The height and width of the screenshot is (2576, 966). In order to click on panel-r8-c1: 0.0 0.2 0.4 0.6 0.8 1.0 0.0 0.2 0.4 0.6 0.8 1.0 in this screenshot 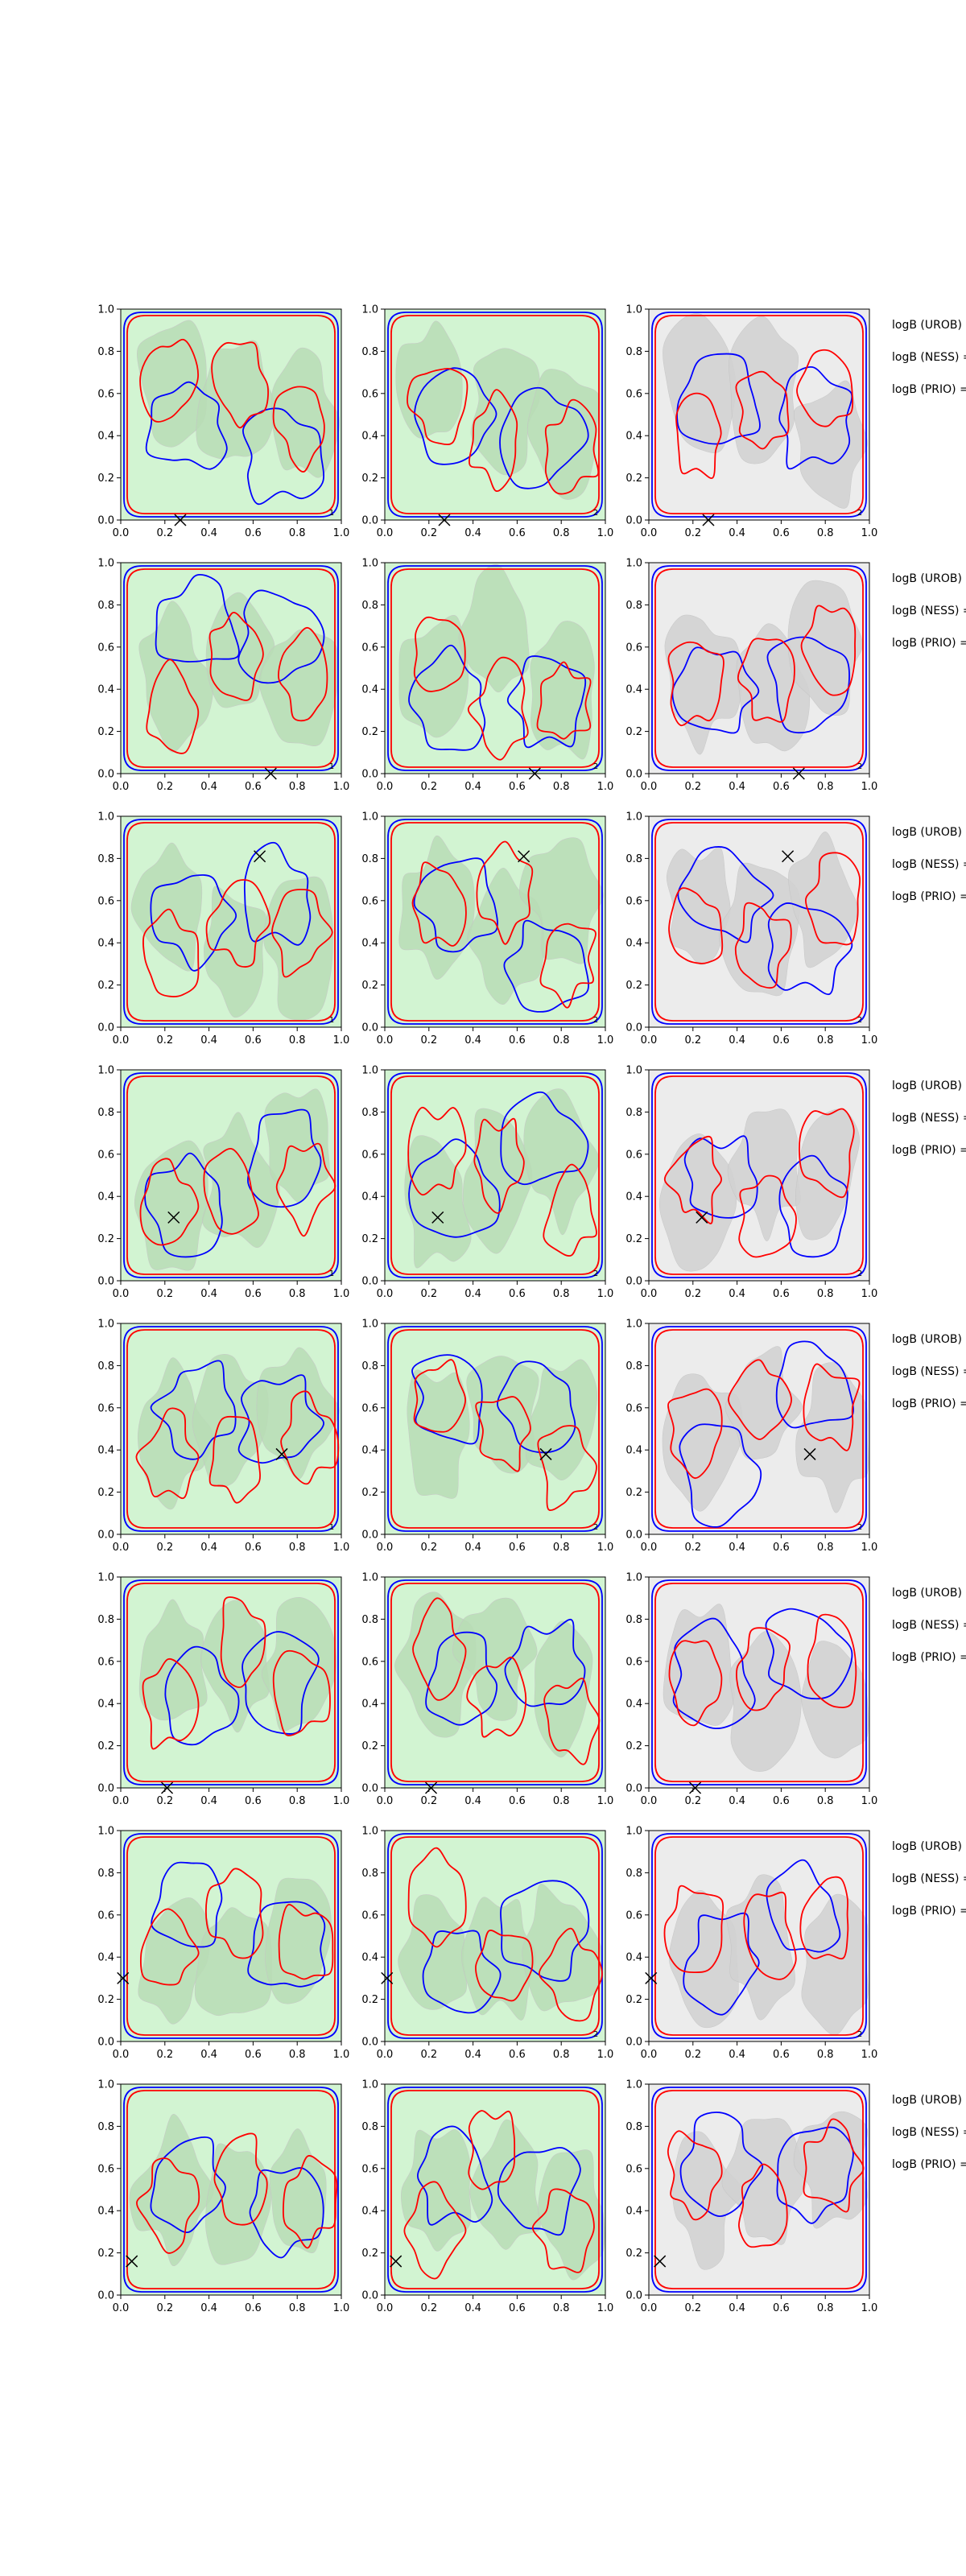, I will do `click(223, 2197)`.